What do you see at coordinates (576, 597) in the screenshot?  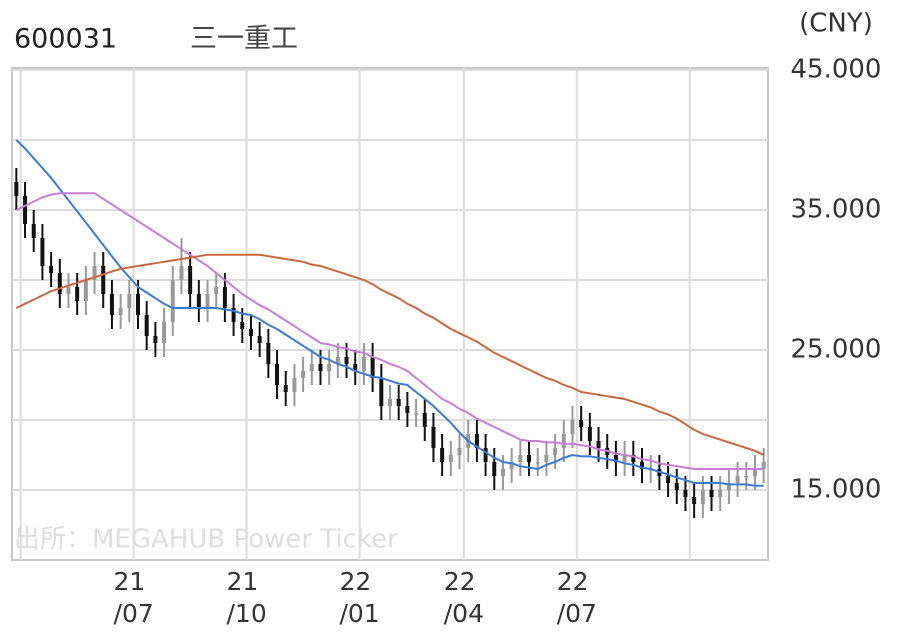 I see `x-tick-label: 22 /07` at bounding box center [576, 597].